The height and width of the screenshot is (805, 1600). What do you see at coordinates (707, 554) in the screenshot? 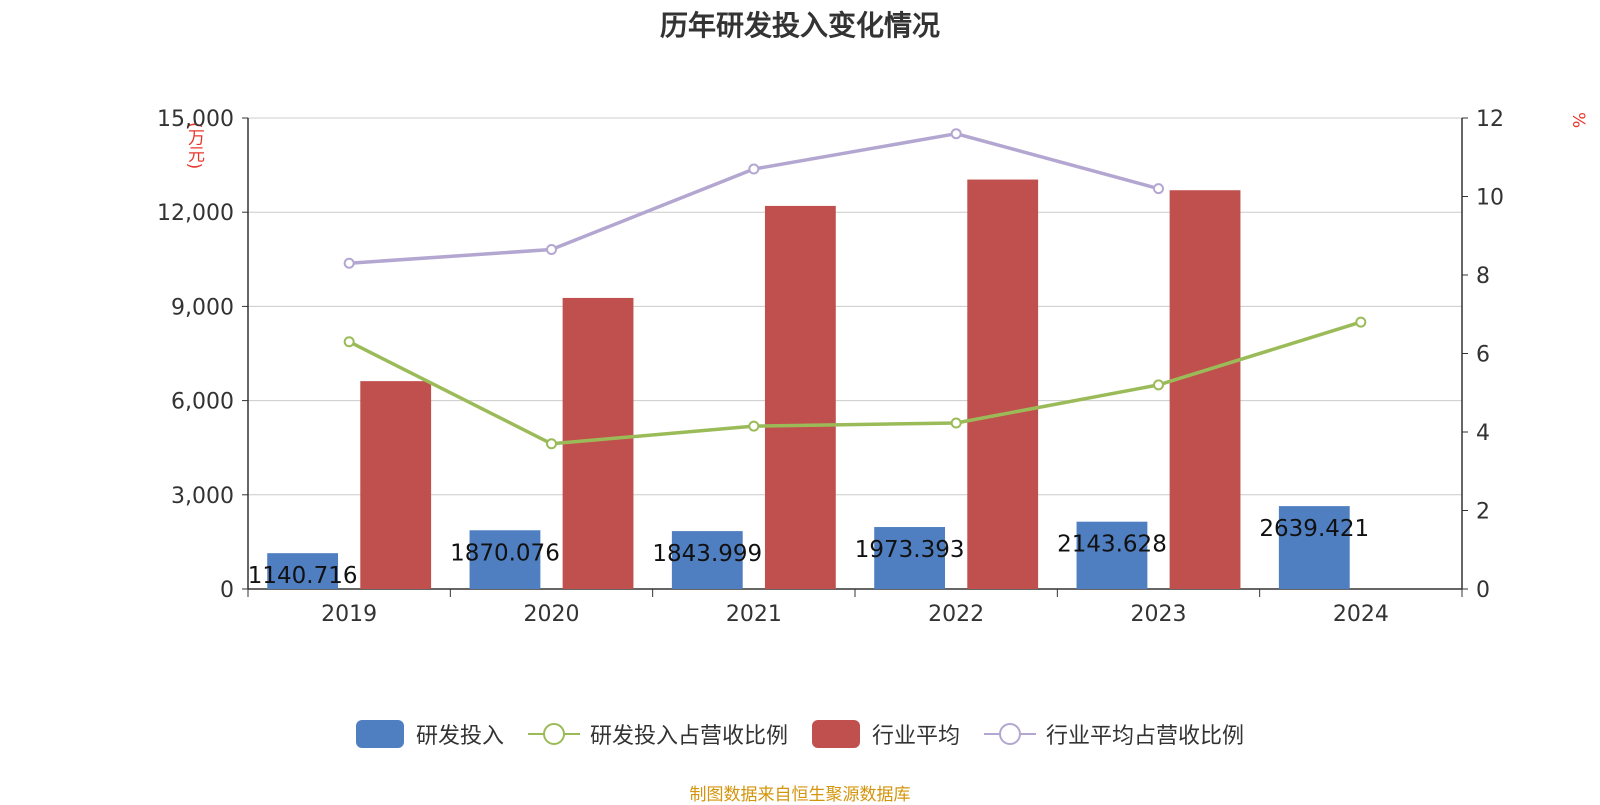
I see `bar-rd-data-label: 1843.999` at bounding box center [707, 554].